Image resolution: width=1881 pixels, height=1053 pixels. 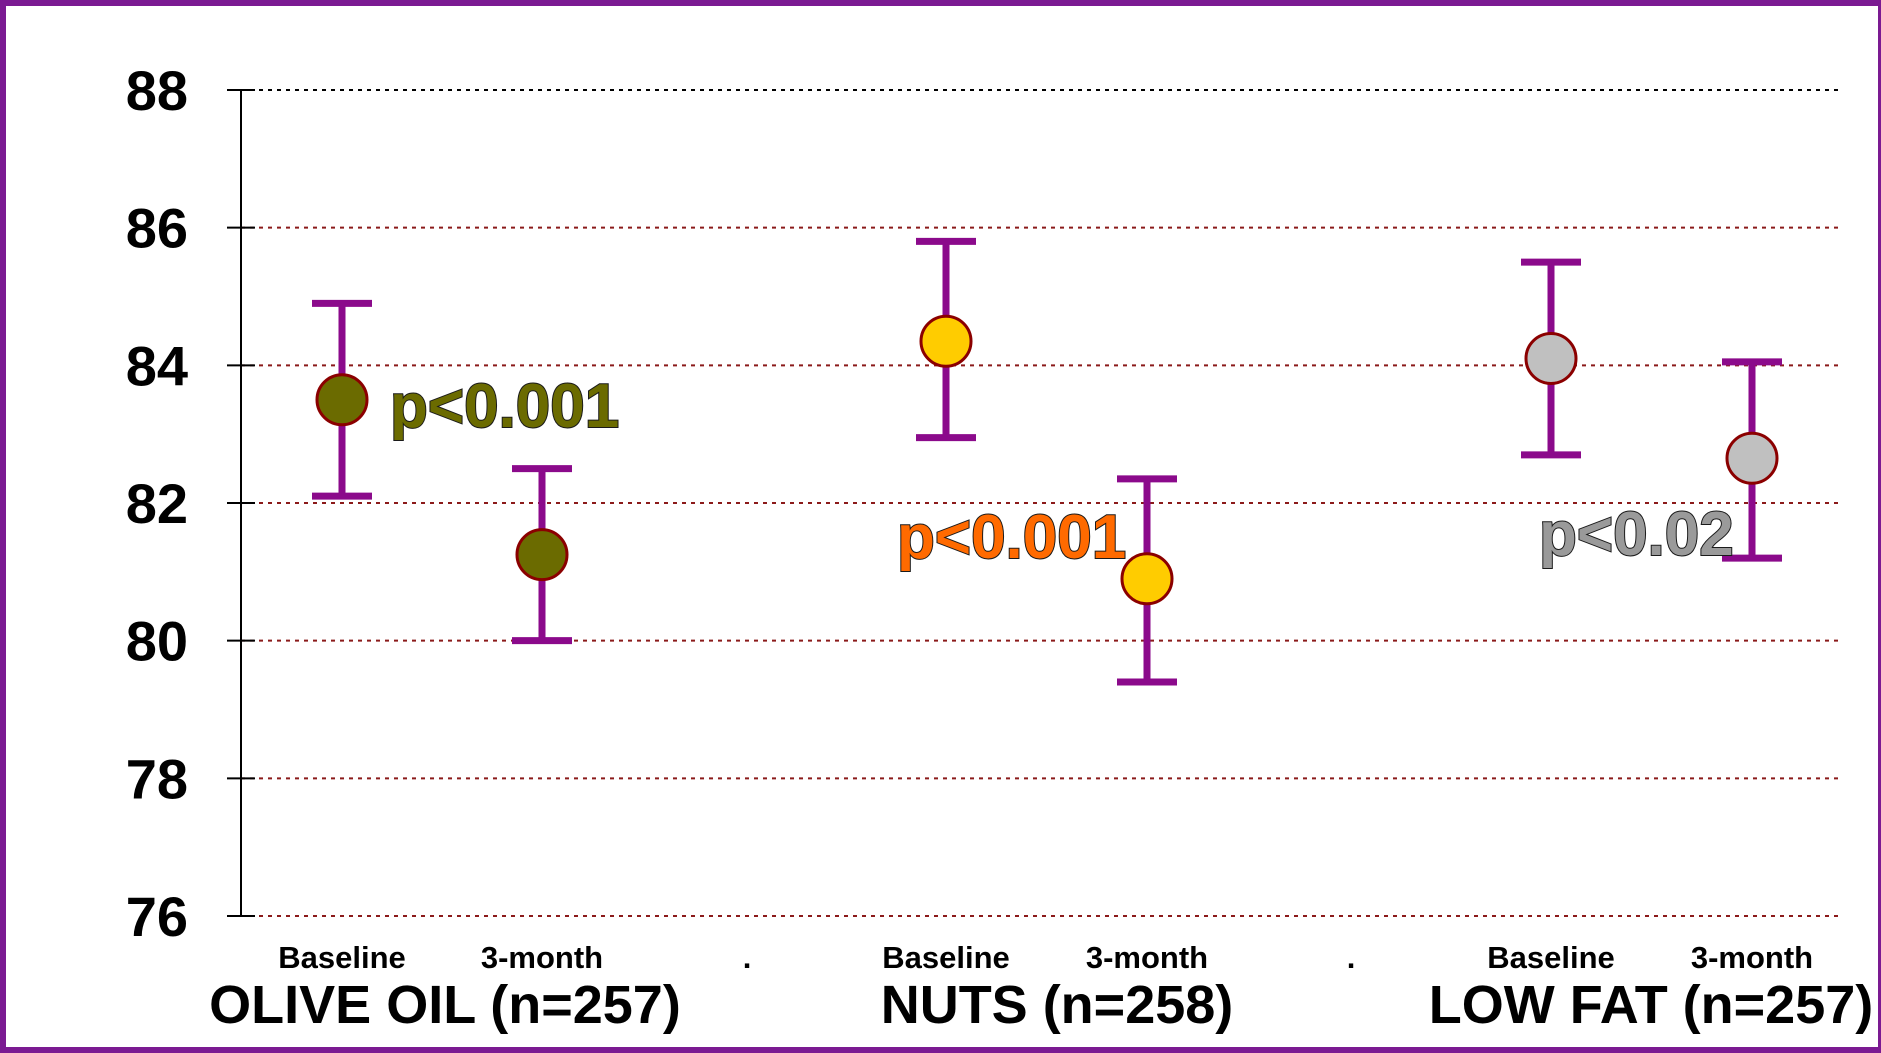 I want to click on y-tick-label: 82, so click(x=157, y=503).